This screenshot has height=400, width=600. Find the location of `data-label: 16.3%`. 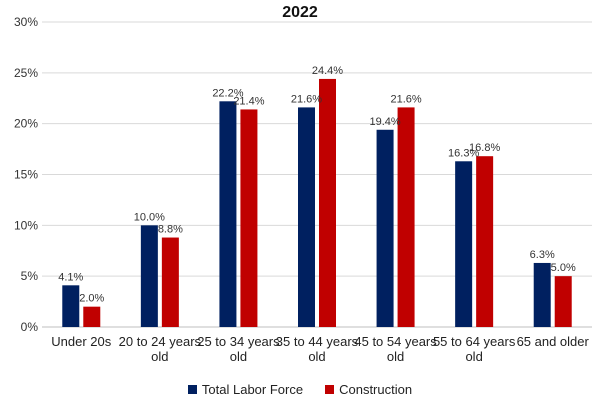

data-label: 16.3% is located at coordinates (463, 153).